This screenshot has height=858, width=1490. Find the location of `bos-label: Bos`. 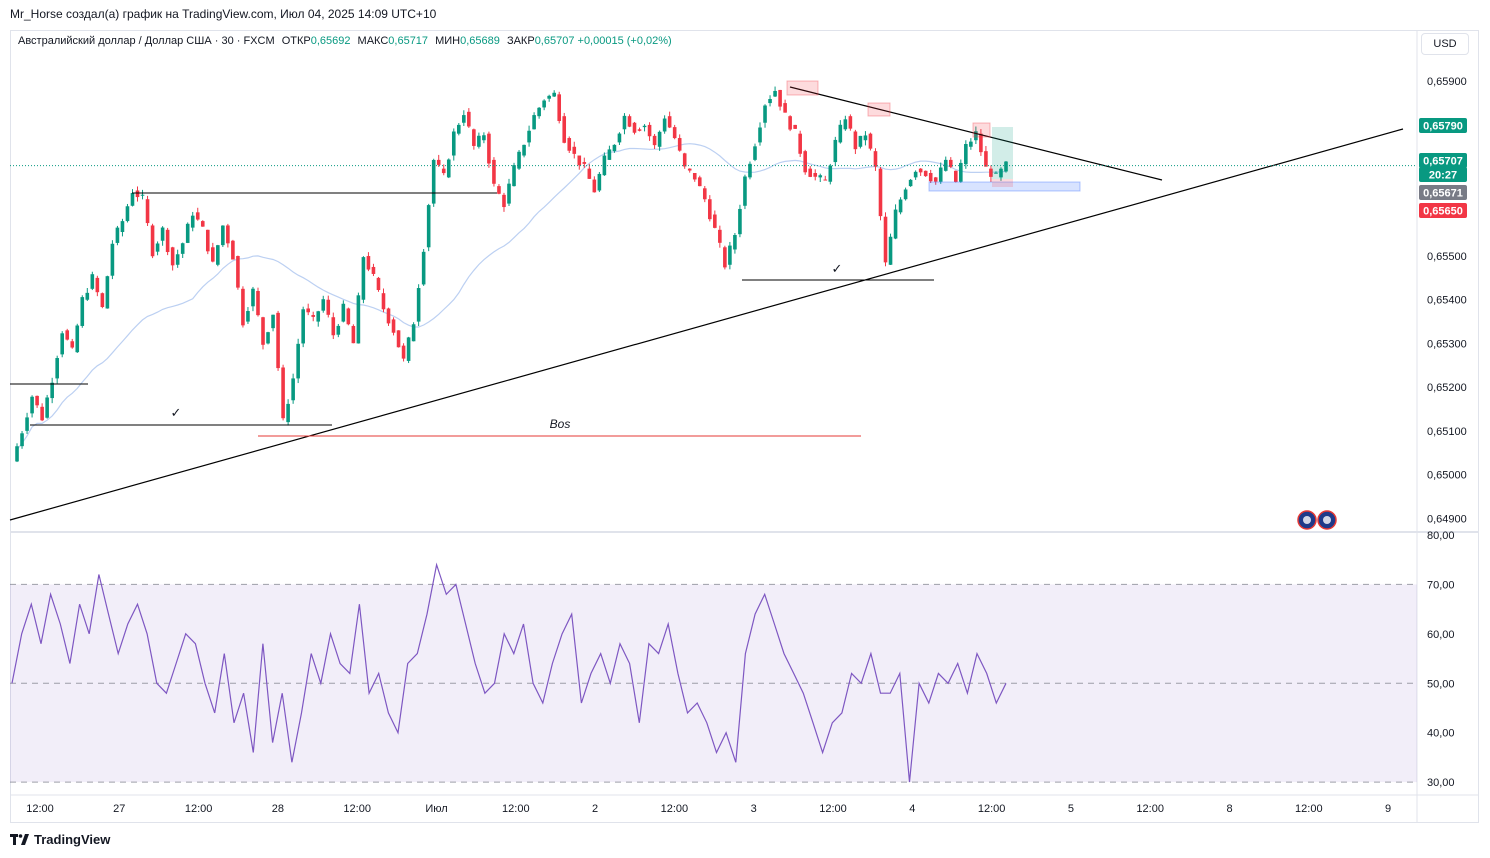

bos-label: Bos is located at coordinates (560, 424).